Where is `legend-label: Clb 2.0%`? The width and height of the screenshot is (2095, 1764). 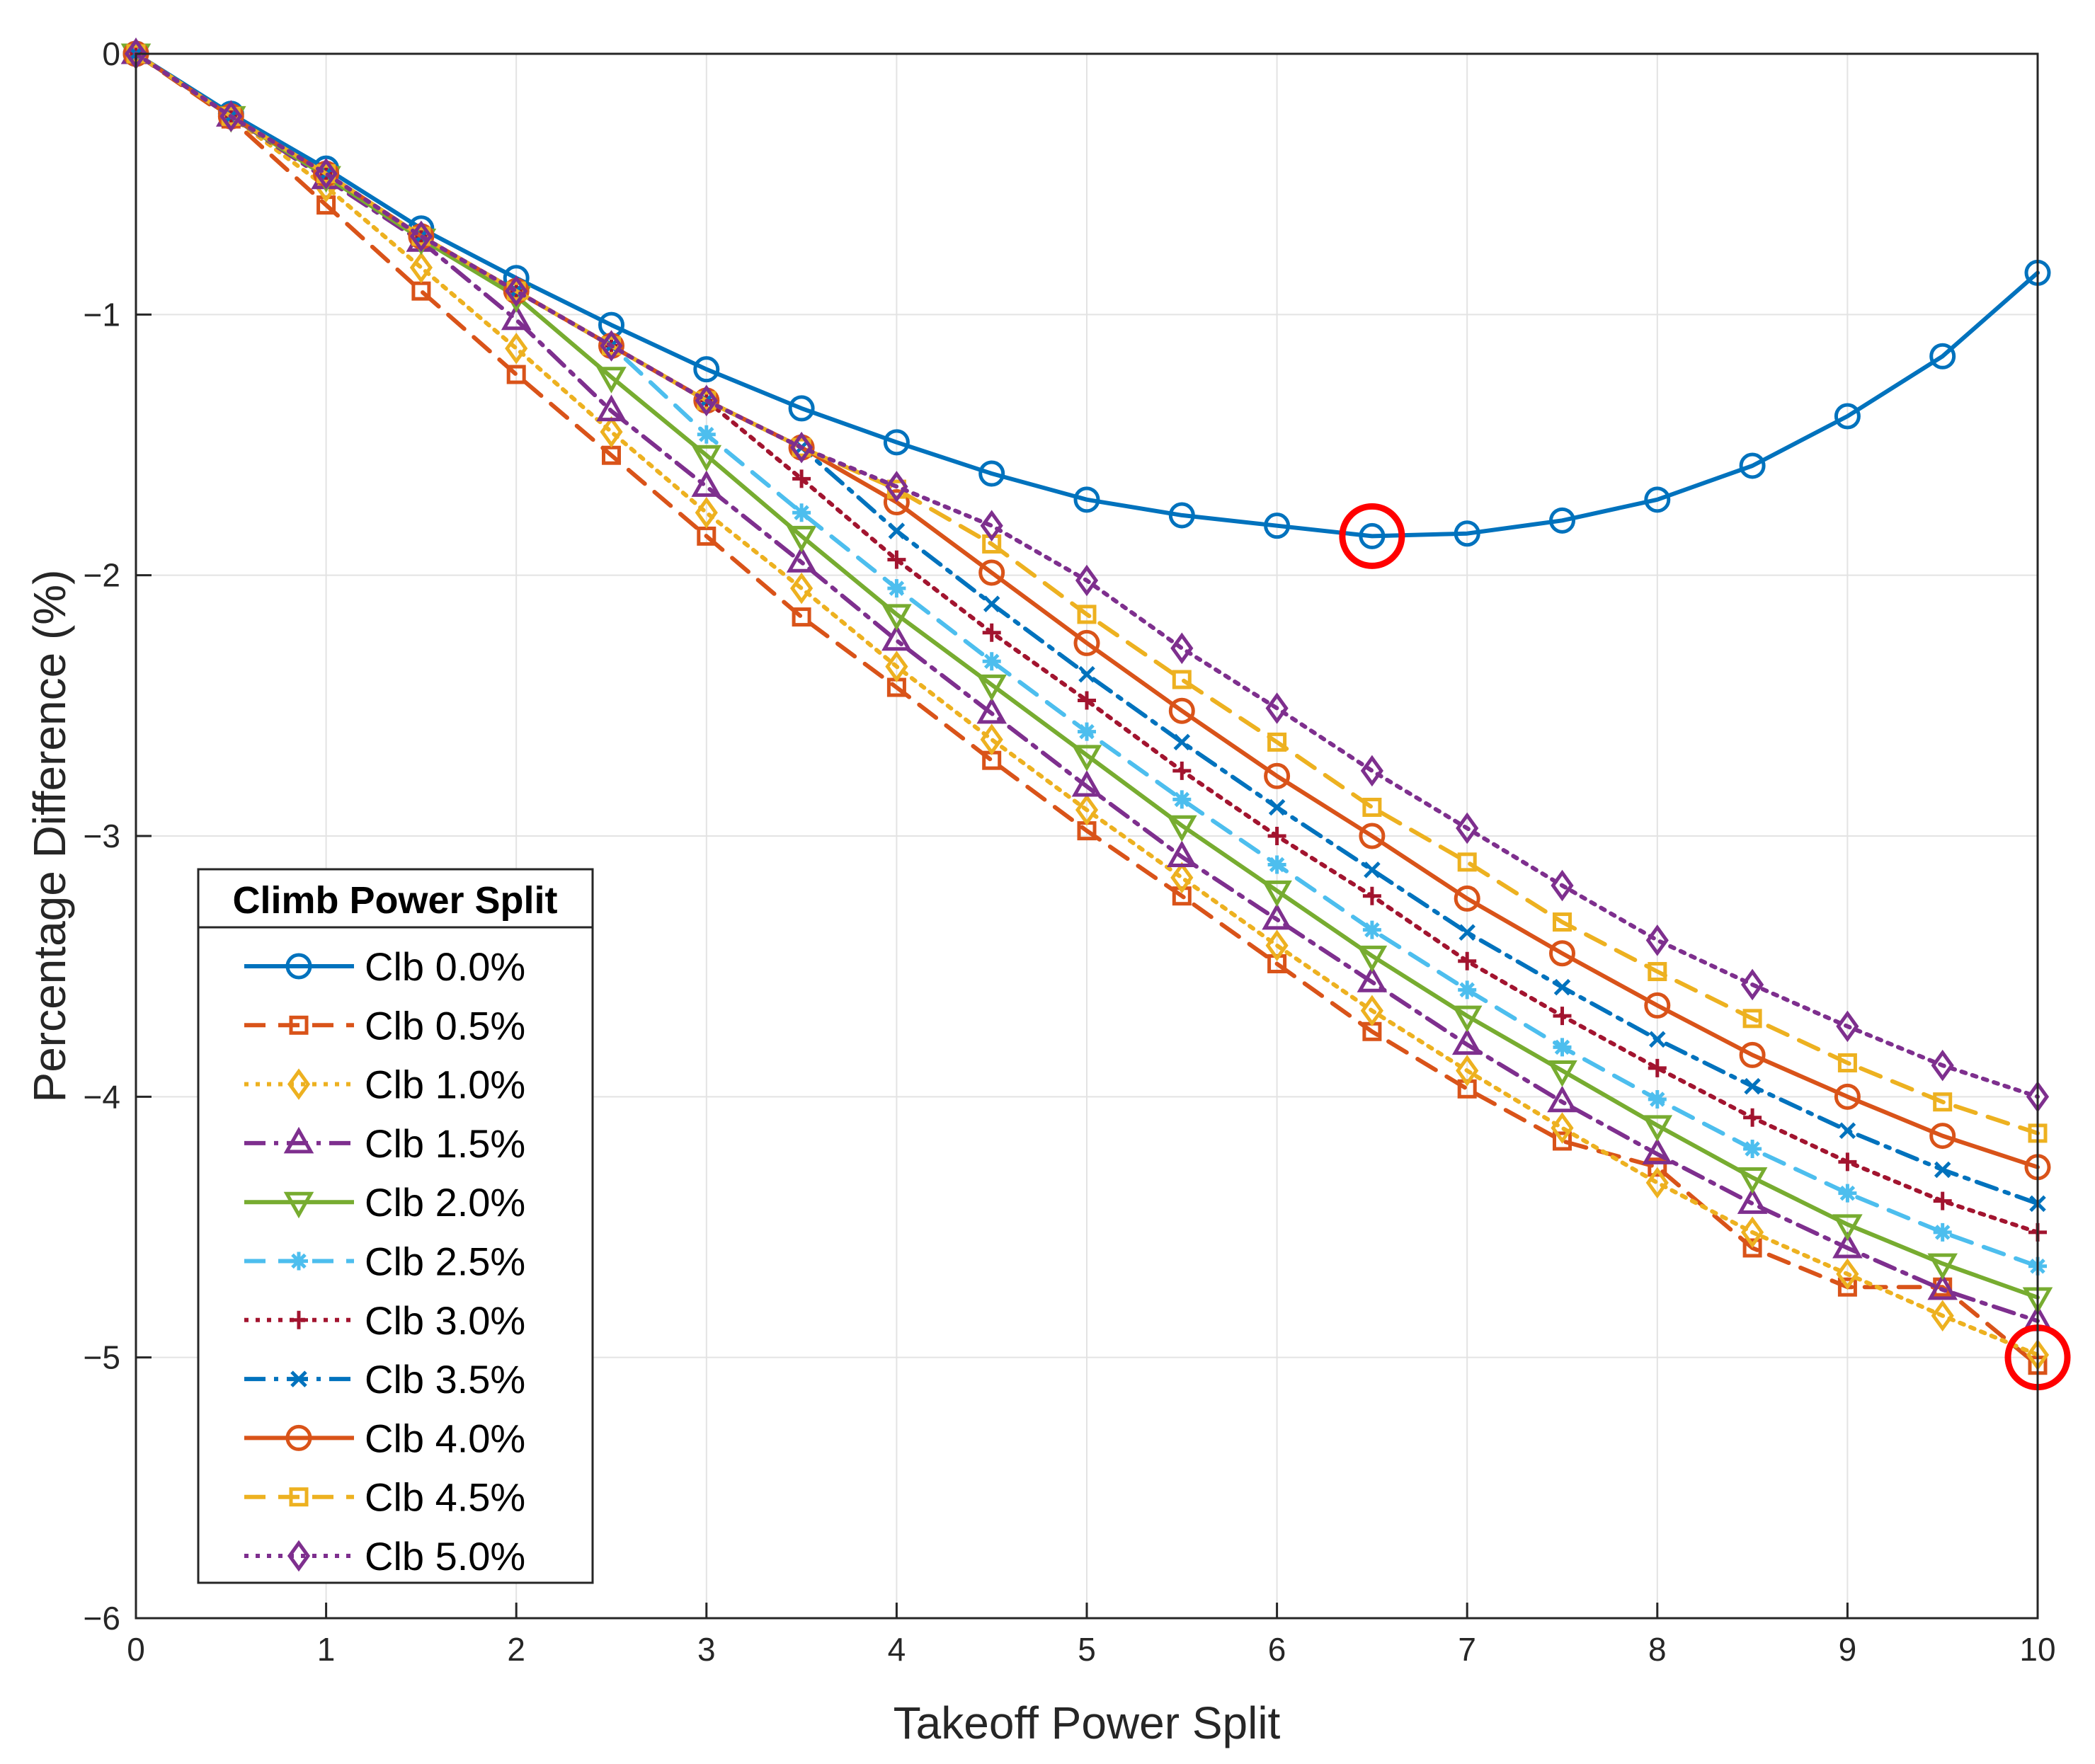 legend-label: Clb 2.0% is located at coordinates (445, 1202).